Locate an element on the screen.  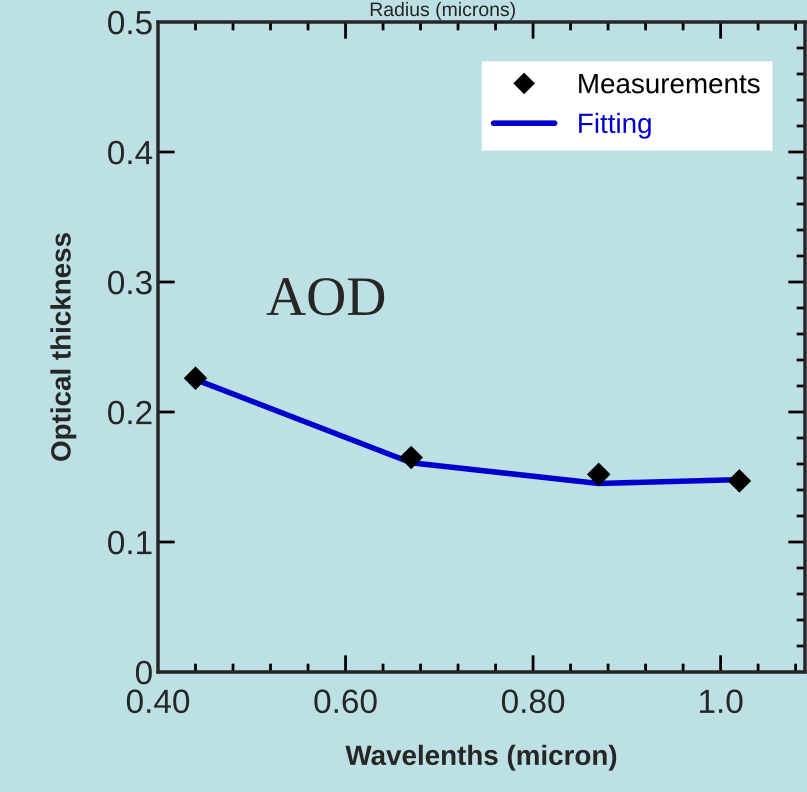
x-tick-label: 0.40 is located at coordinates (158, 702).